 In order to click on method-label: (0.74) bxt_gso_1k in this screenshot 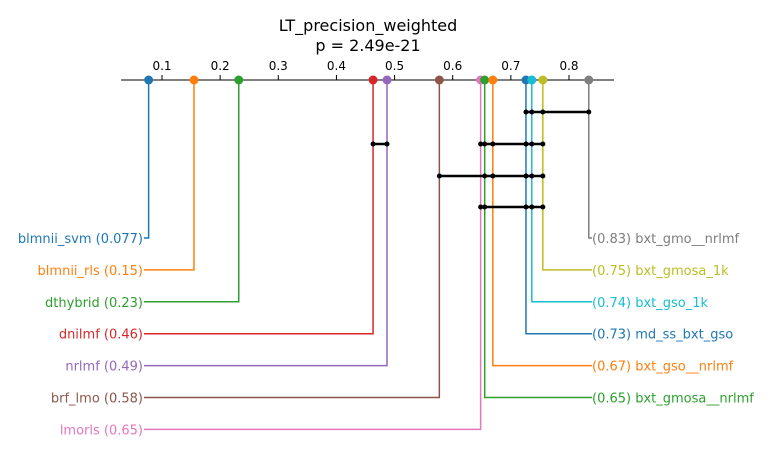, I will do `click(650, 303)`.